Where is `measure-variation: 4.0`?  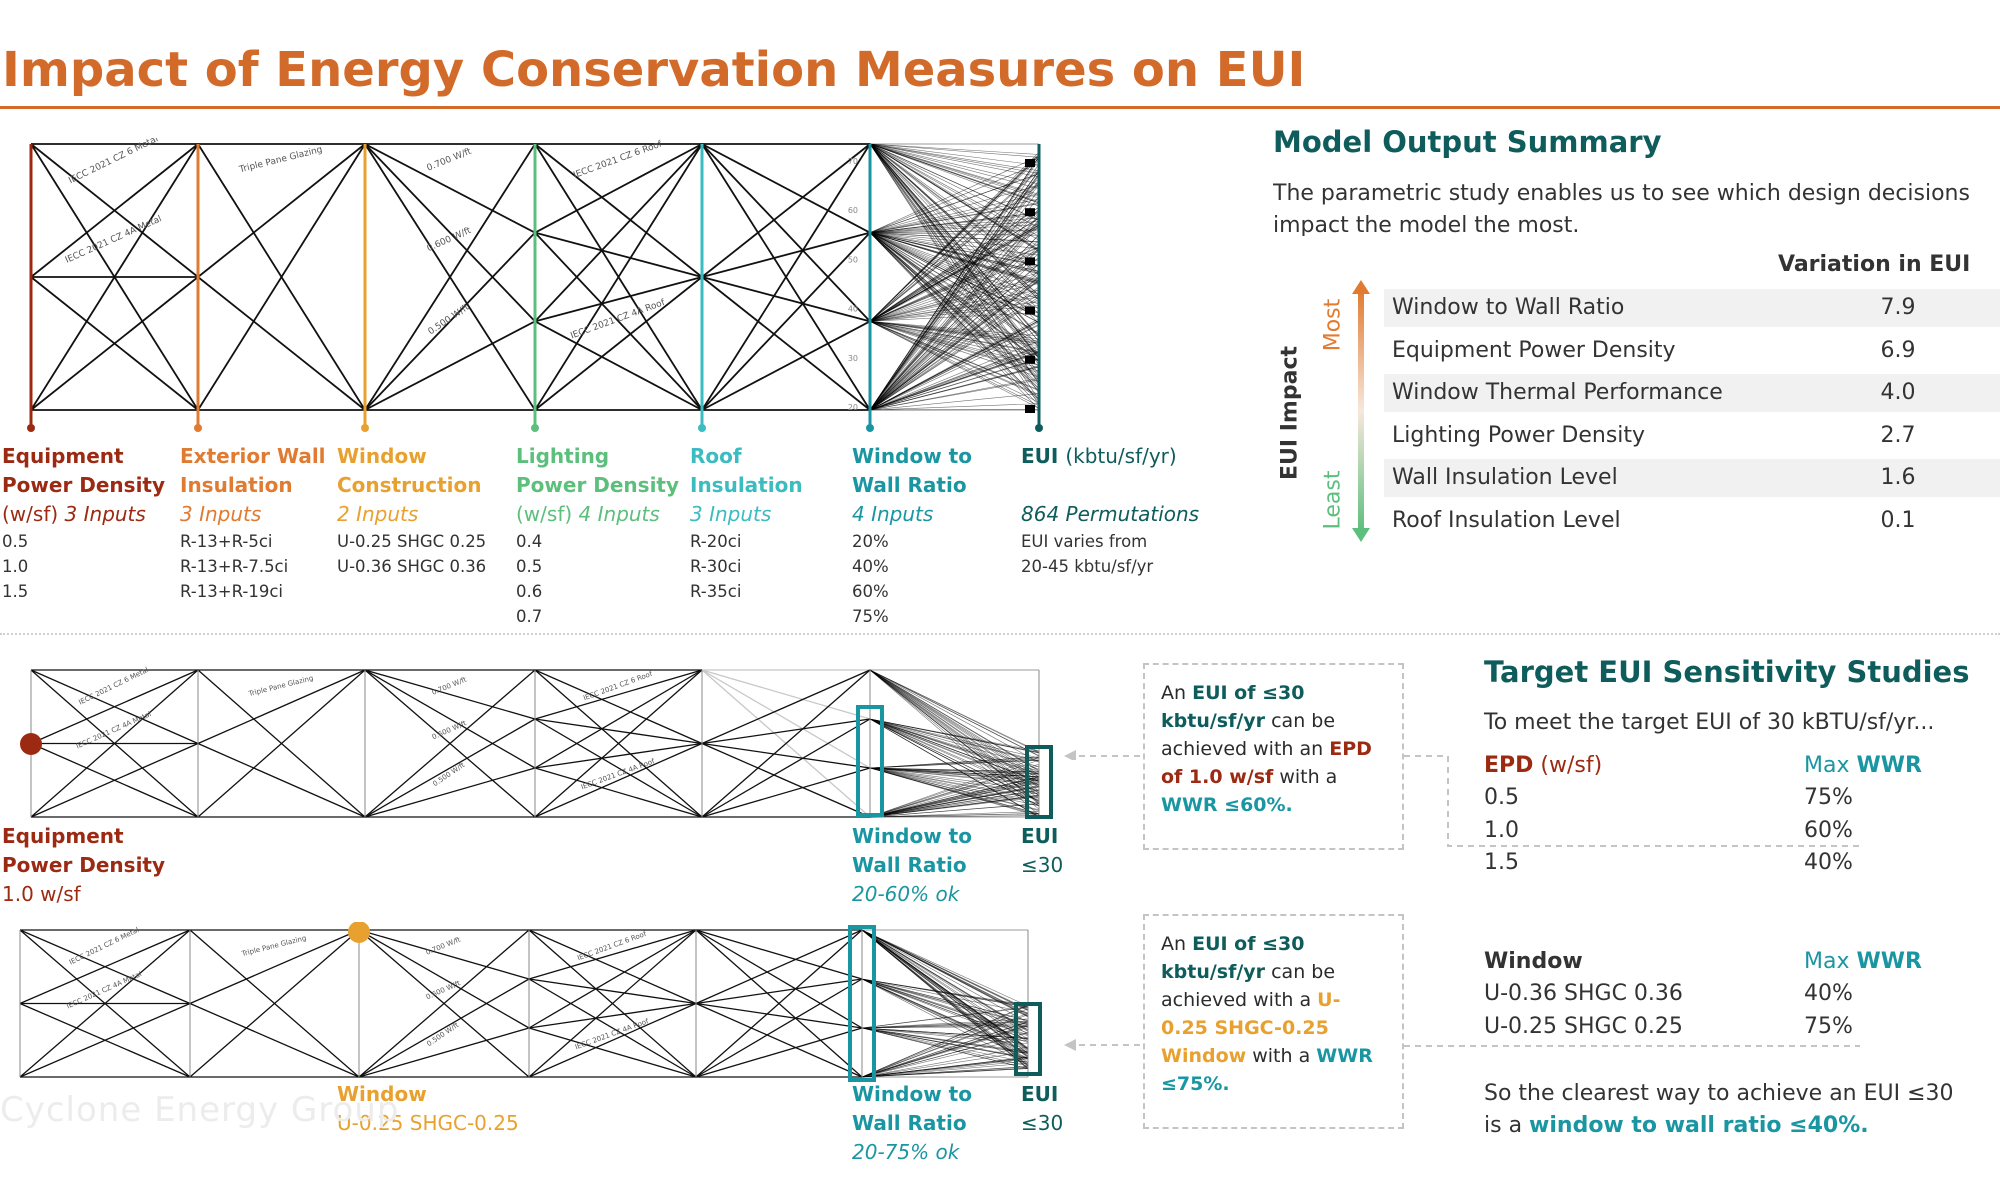 measure-variation: 4.0 is located at coordinates (1898, 392).